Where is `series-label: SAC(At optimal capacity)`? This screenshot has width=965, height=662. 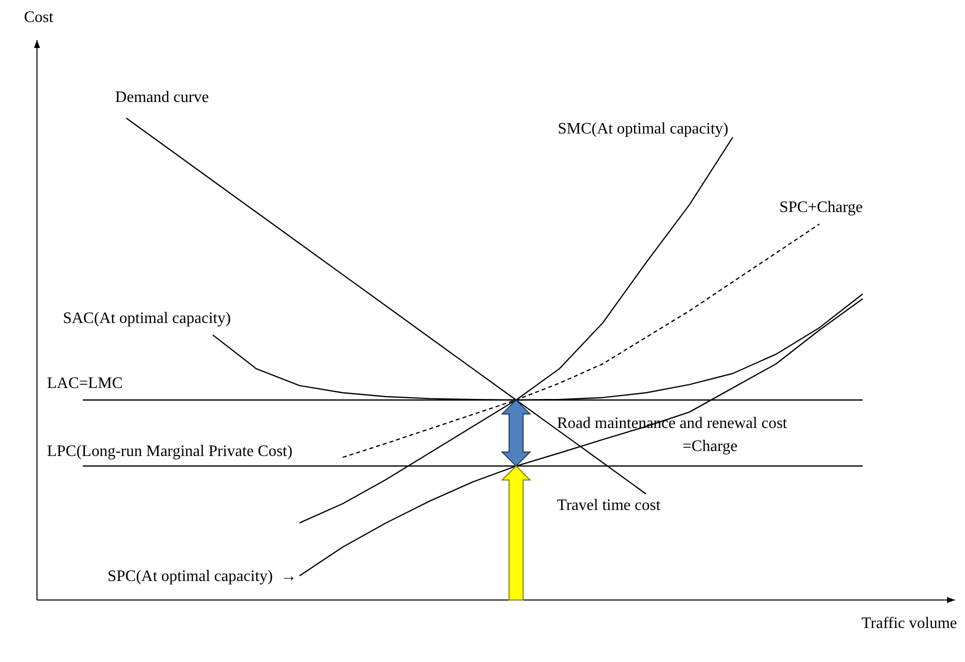
series-label: SAC(At optimal capacity) is located at coordinates (146, 318).